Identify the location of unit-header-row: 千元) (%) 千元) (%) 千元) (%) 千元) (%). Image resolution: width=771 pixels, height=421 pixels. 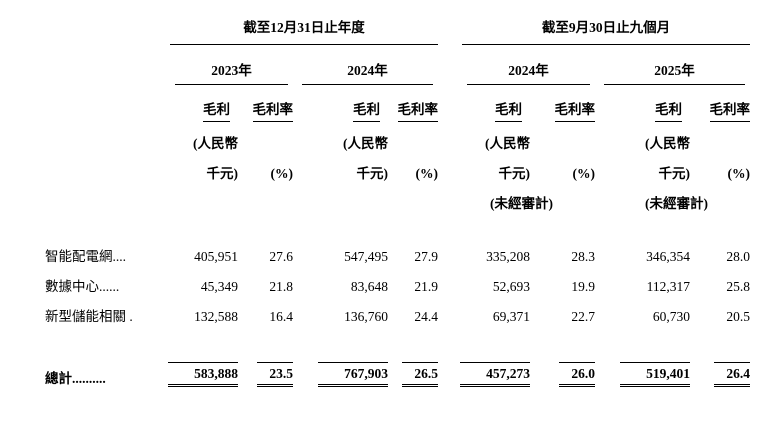
(398, 167).